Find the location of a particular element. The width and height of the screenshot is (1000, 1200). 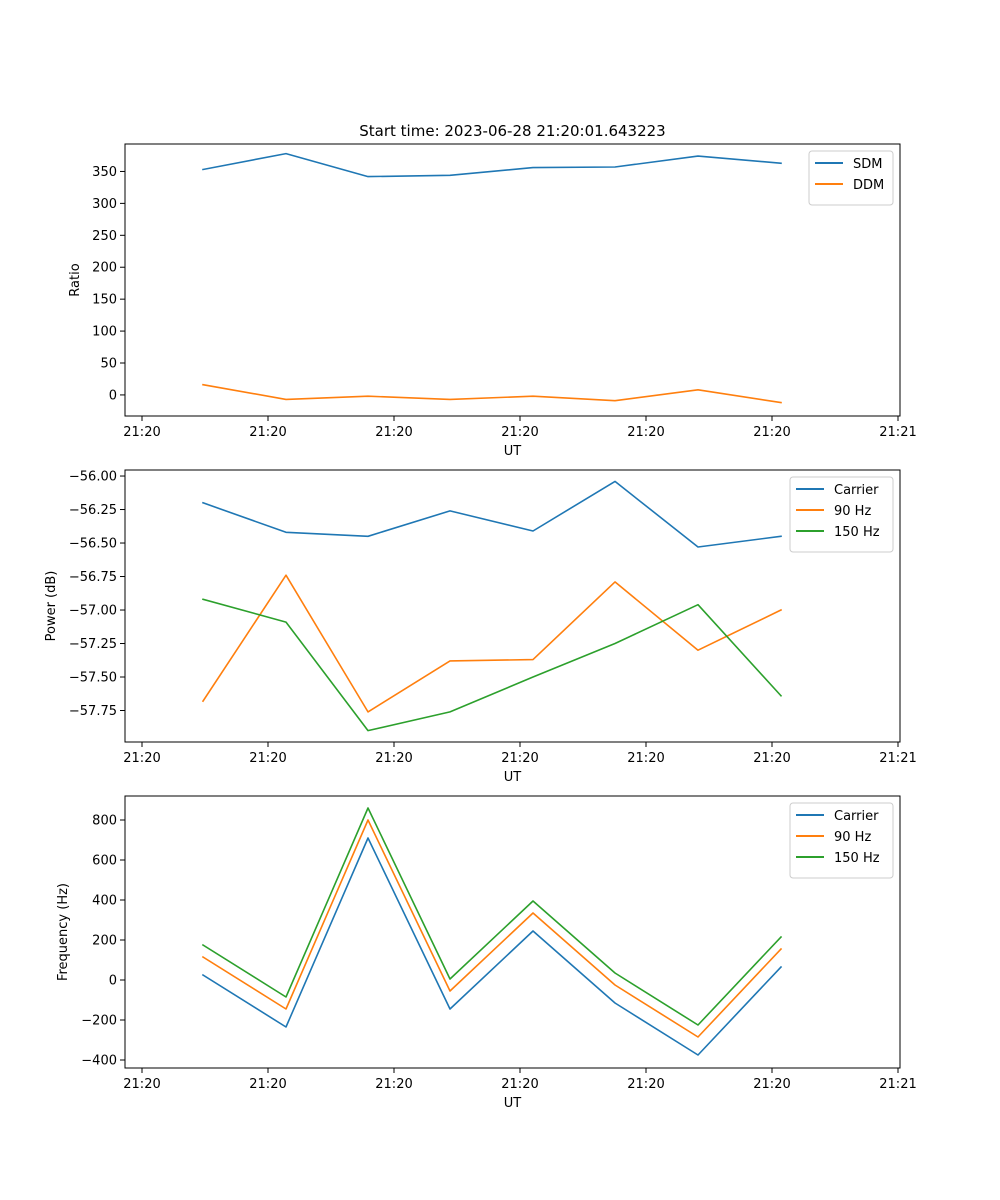

y-tick-label: −200 is located at coordinates (99, 1021).